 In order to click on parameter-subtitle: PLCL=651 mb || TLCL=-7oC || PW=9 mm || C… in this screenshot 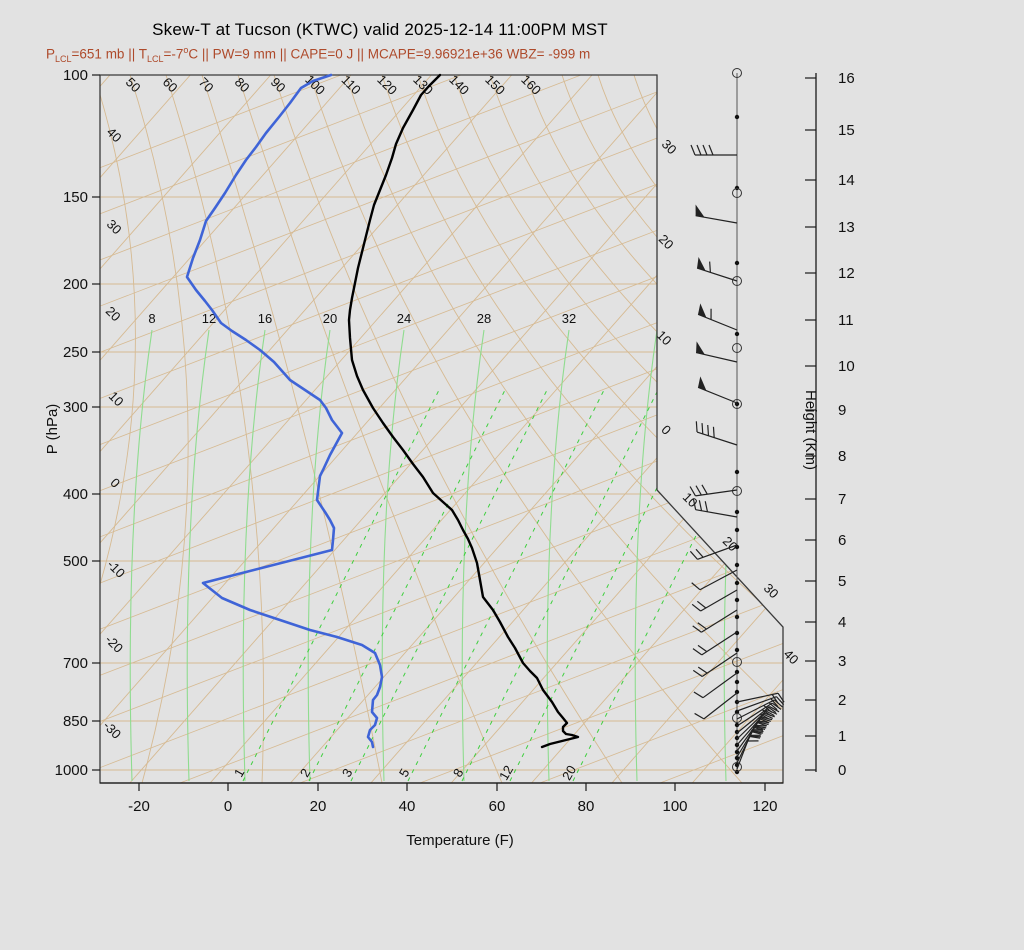, I will do `click(318, 54)`.